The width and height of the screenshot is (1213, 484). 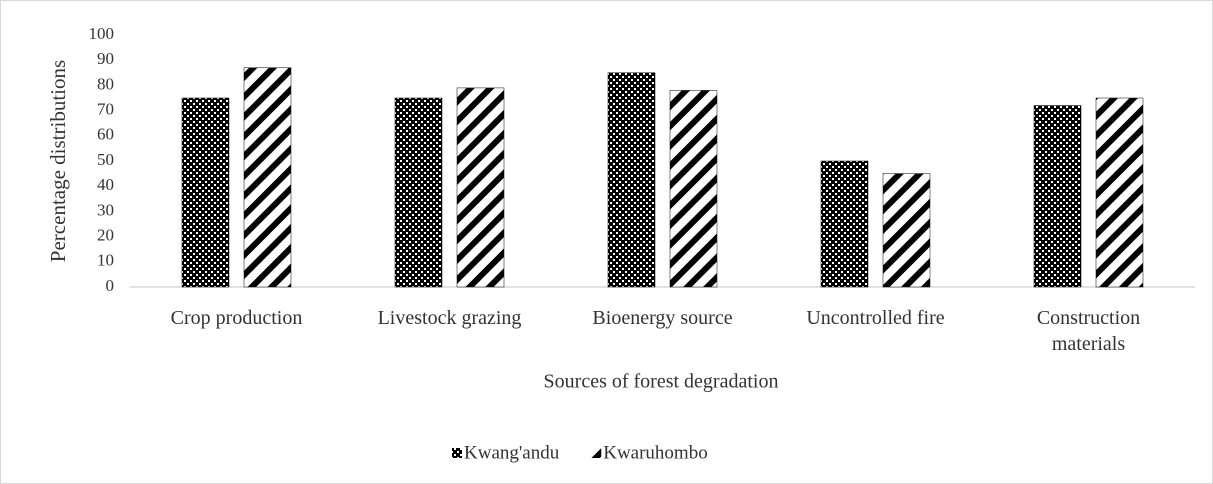 I want to click on x-tick-label: Uncontrolled fire, so click(x=875, y=318).